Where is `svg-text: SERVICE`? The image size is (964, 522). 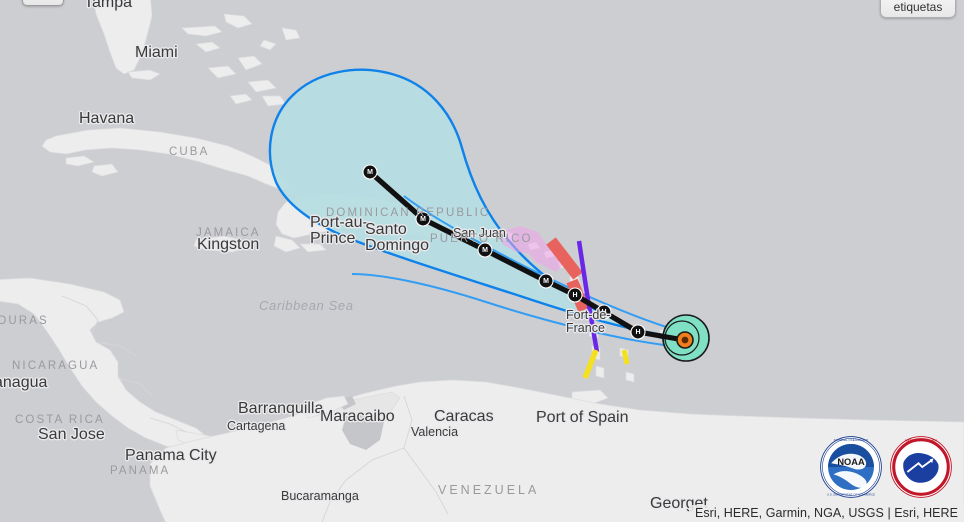
svg-text: SERVICE is located at coordinates (921, 494).